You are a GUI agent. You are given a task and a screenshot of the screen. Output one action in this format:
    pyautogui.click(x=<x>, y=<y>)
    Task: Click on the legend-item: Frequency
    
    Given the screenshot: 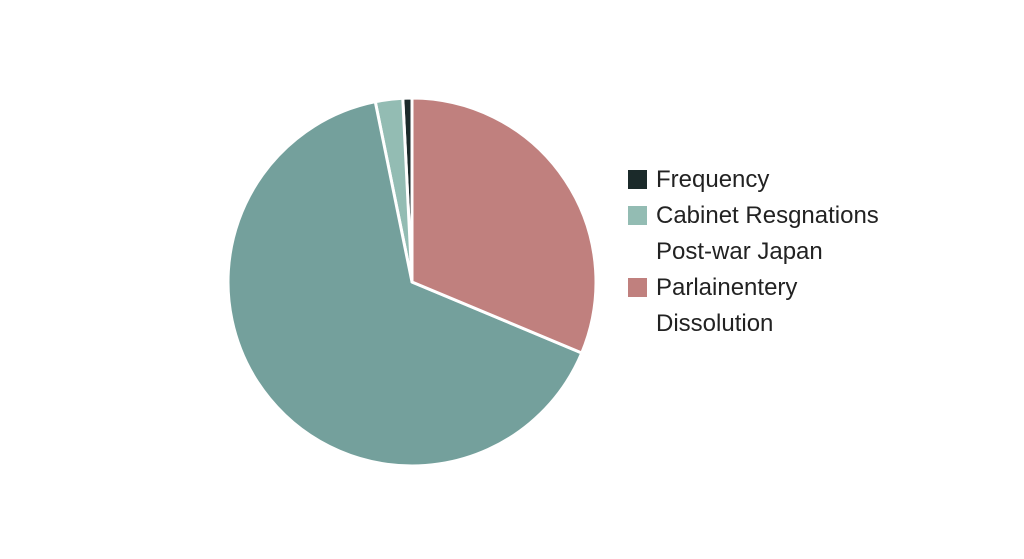 What is the action you would take?
    pyautogui.click(x=774, y=180)
    